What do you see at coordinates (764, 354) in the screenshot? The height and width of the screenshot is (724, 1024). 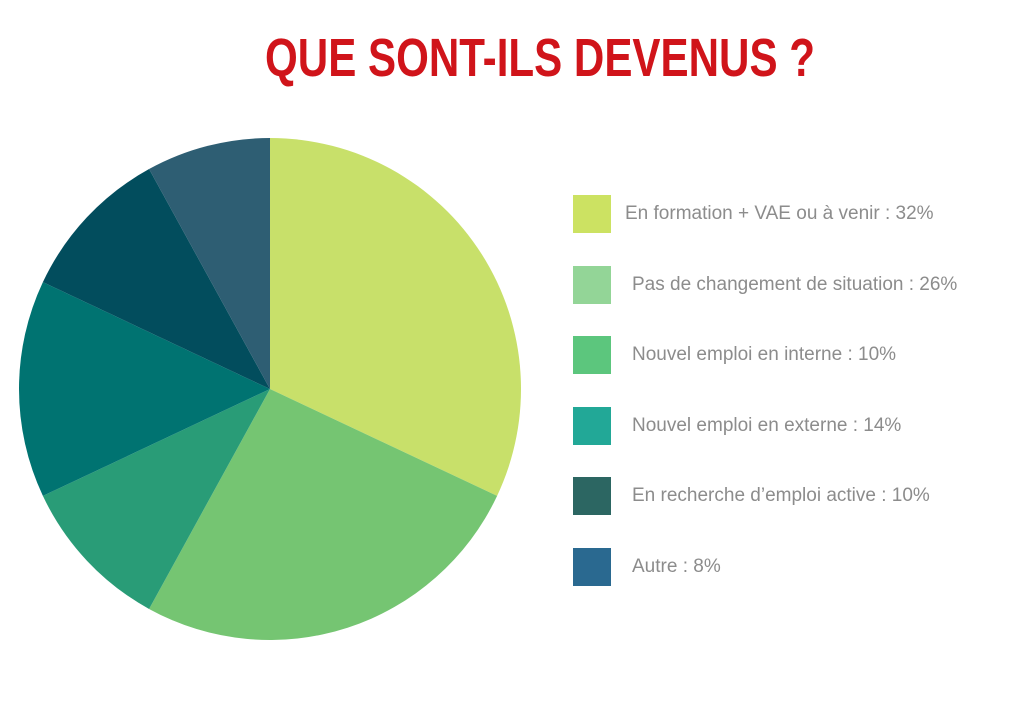 I see `legend-label: Nouvel emploi en interne : 10%` at bounding box center [764, 354].